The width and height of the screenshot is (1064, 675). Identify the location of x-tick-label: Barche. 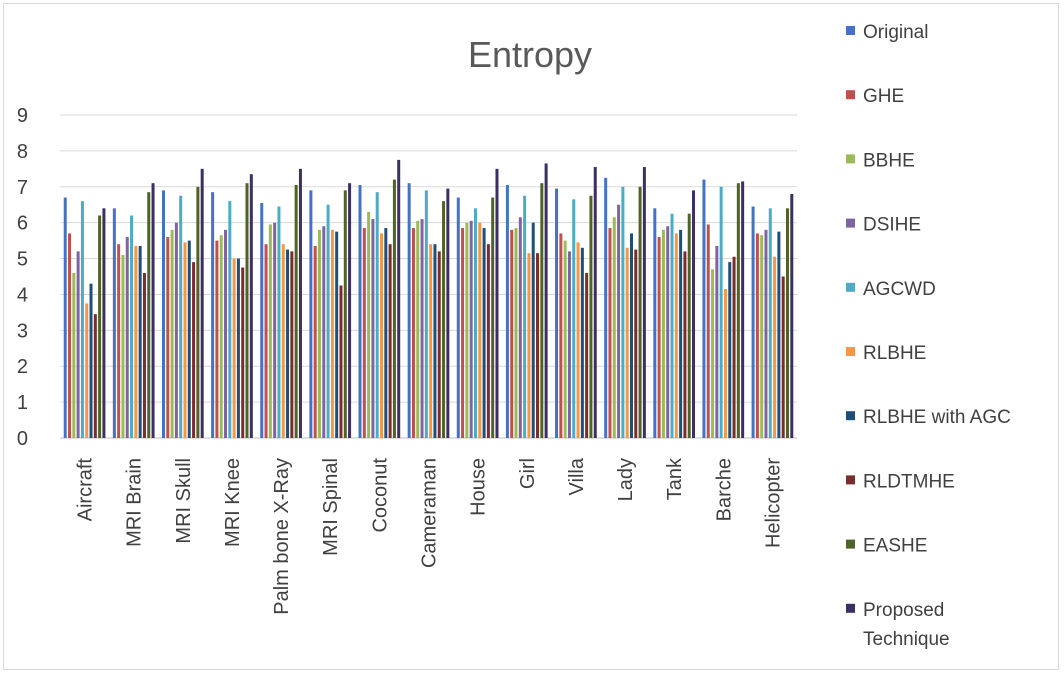
(724, 489).